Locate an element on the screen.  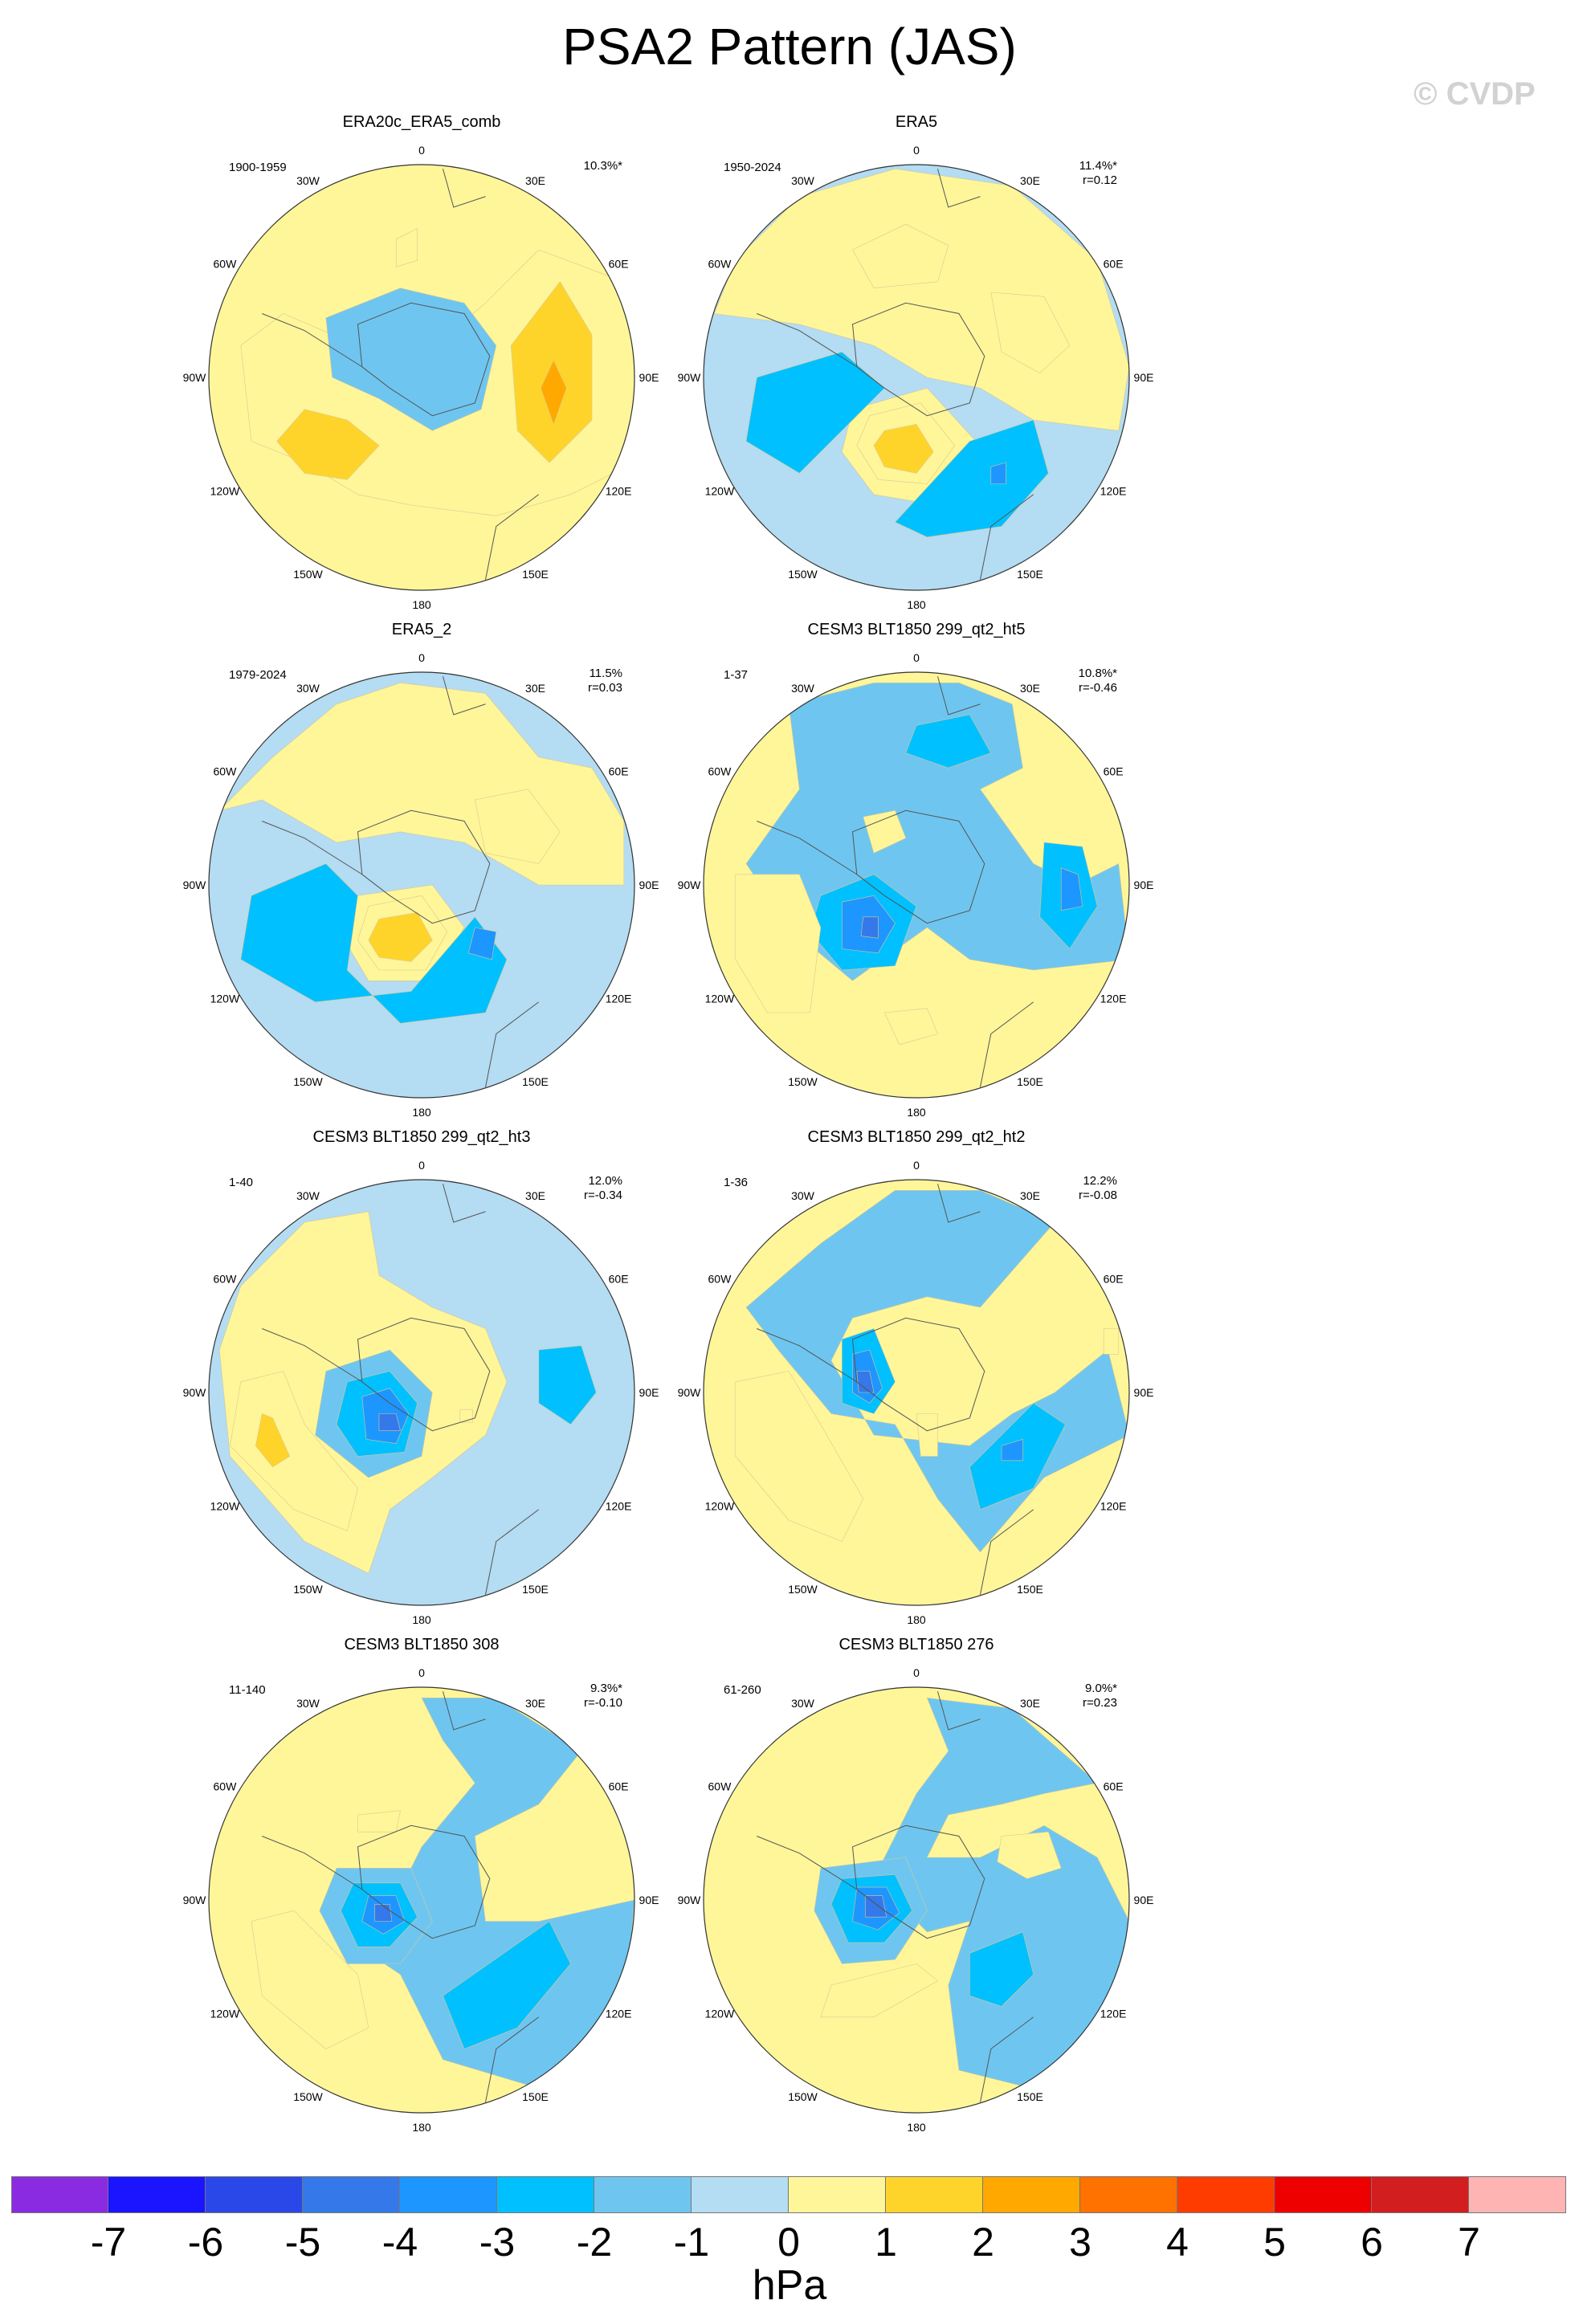
colorbar-tick-label: 2 is located at coordinates (983, 2243).